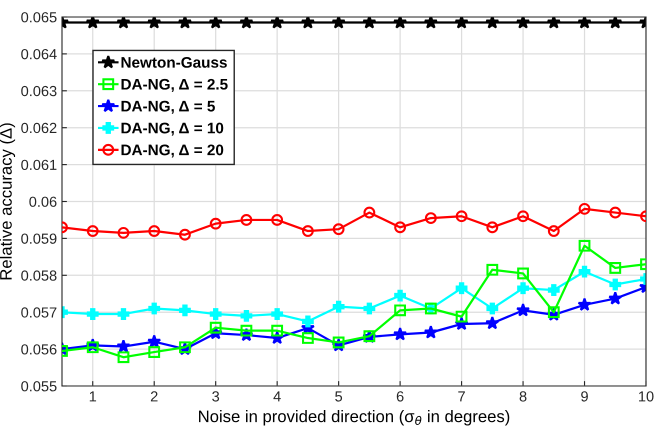  I want to click on y-tick-label: 0.063, so click(38, 91).